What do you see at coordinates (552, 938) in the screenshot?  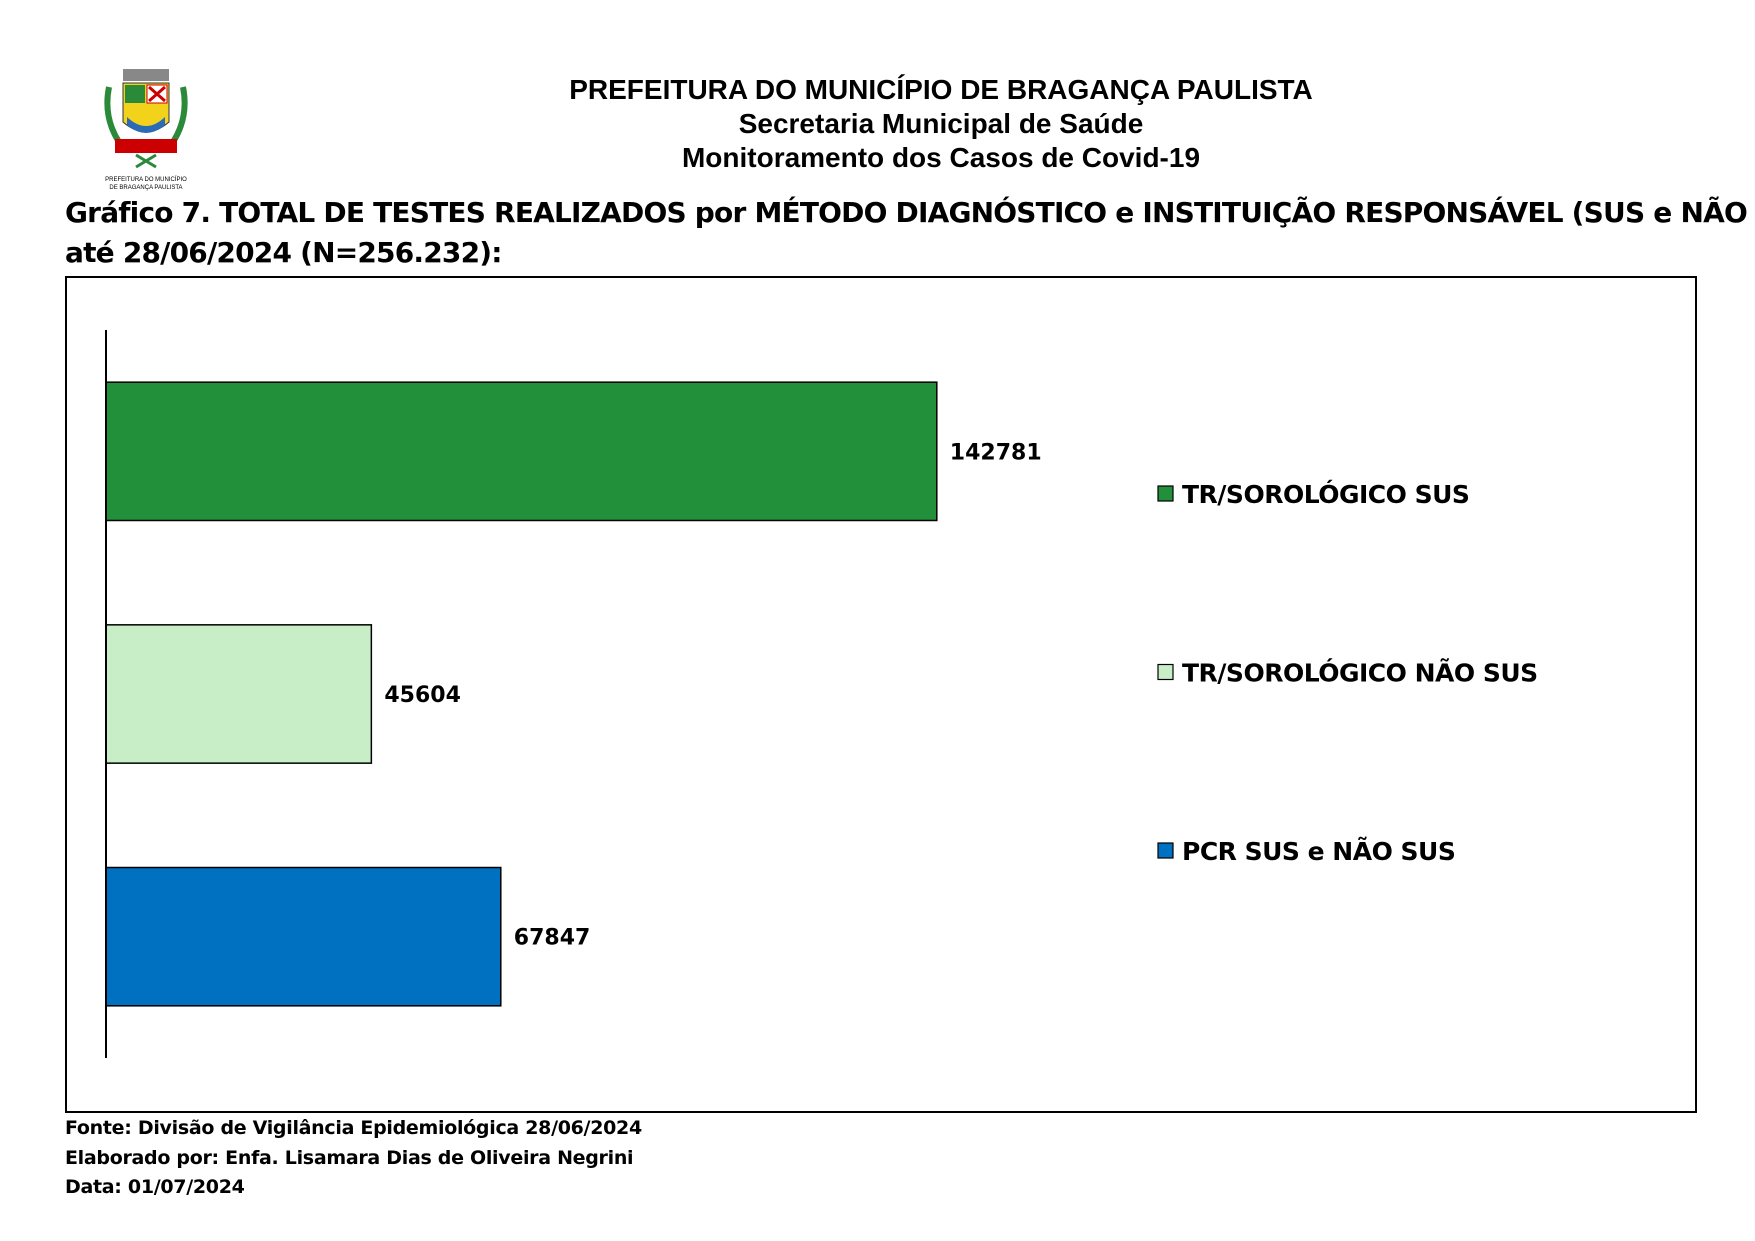 I see `data-label-3: 67847` at bounding box center [552, 938].